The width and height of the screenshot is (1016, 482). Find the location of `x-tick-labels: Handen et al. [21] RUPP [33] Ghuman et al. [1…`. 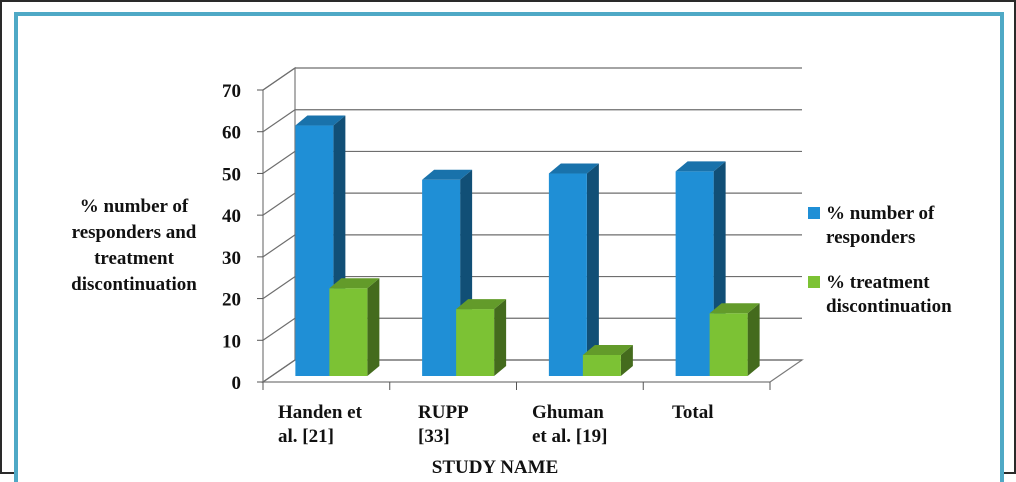

x-tick-labels: Handen et al. [21] RUPP [33] Ghuman et al. [1… is located at coordinates (496, 424).